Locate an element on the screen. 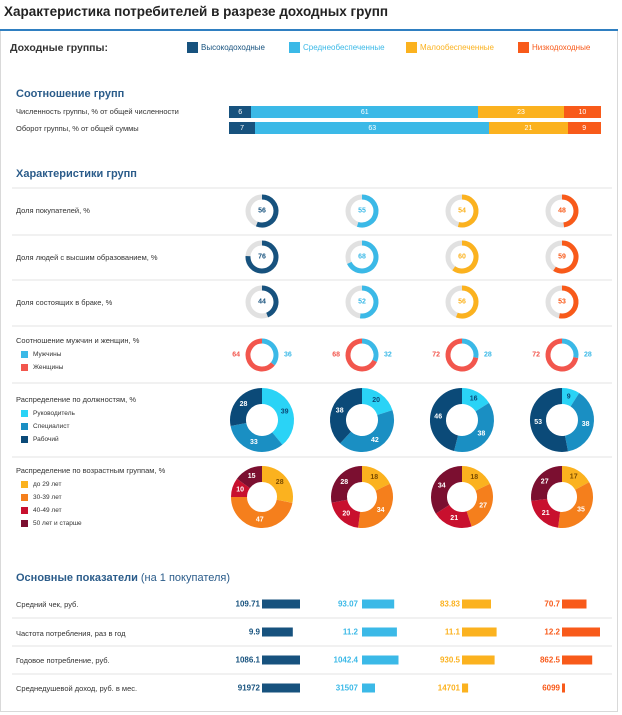 Image resolution: width=622 pixels, height=715 pixels. stacked-bar-segment: 63 is located at coordinates (372, 128).